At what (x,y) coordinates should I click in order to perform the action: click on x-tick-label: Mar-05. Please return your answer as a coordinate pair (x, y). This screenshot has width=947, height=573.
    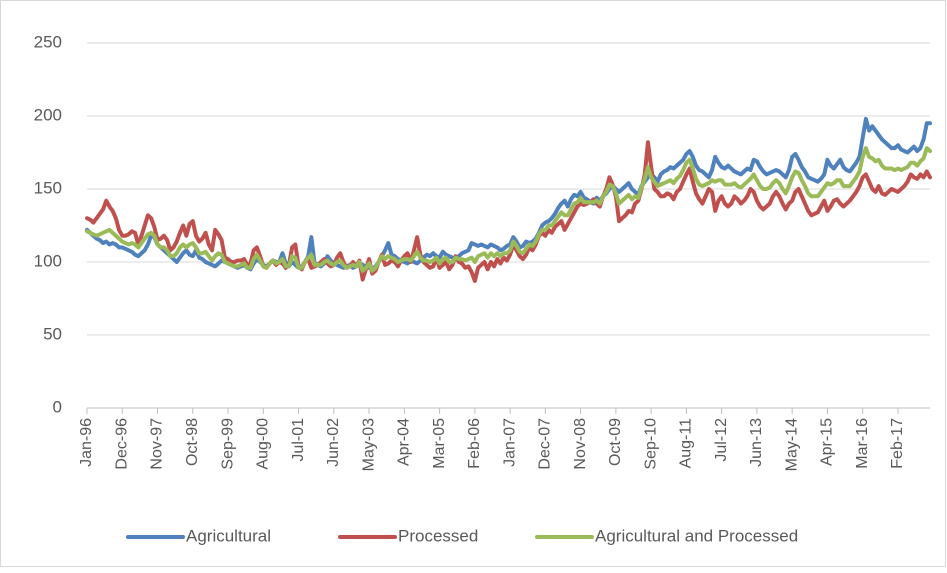
    Looking at the image, I should click on (439, 443).